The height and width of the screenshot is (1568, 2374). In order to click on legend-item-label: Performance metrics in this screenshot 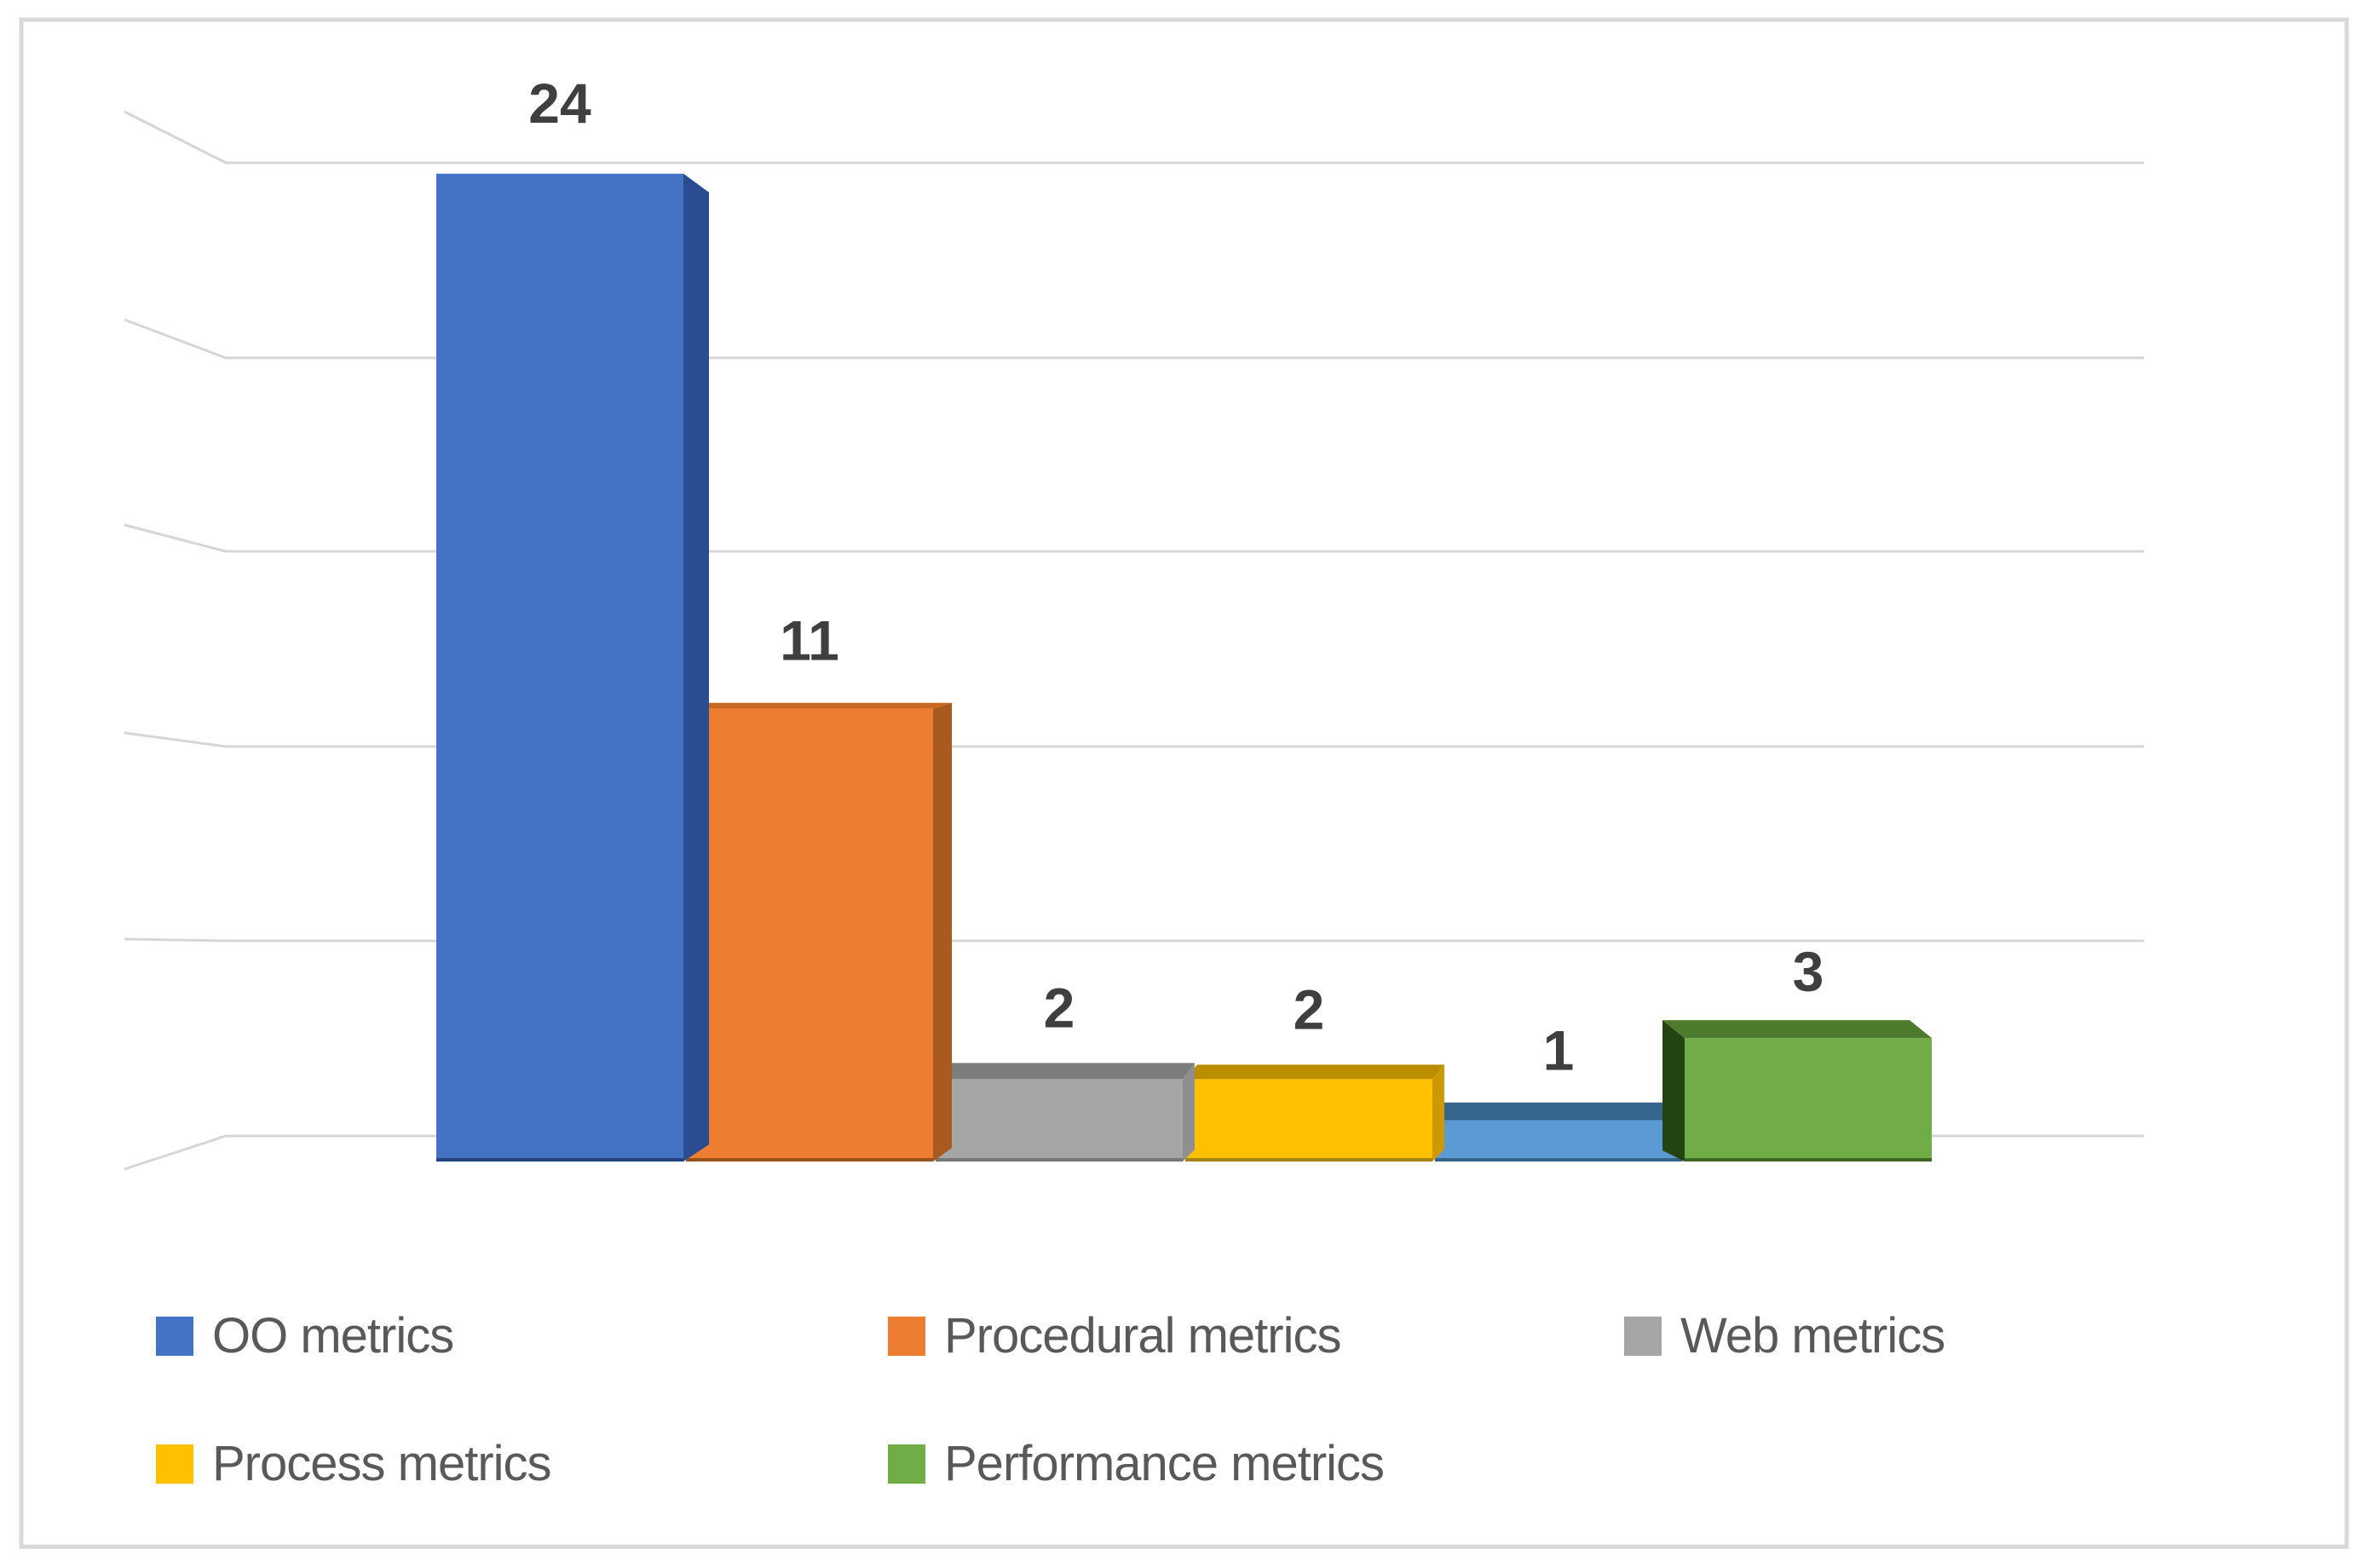, I will do `click(1165, 1463)`.